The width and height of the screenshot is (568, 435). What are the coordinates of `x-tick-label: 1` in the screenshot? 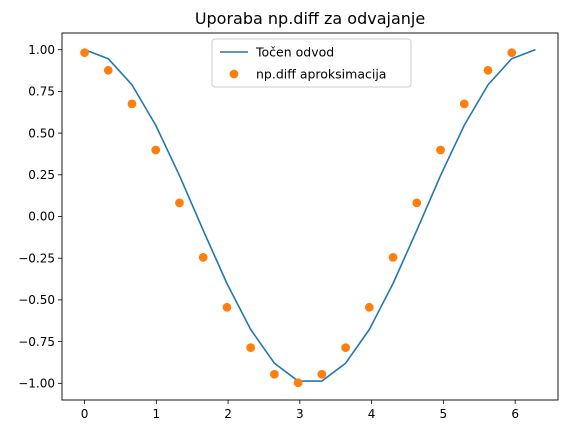 It's located at (156, 414).